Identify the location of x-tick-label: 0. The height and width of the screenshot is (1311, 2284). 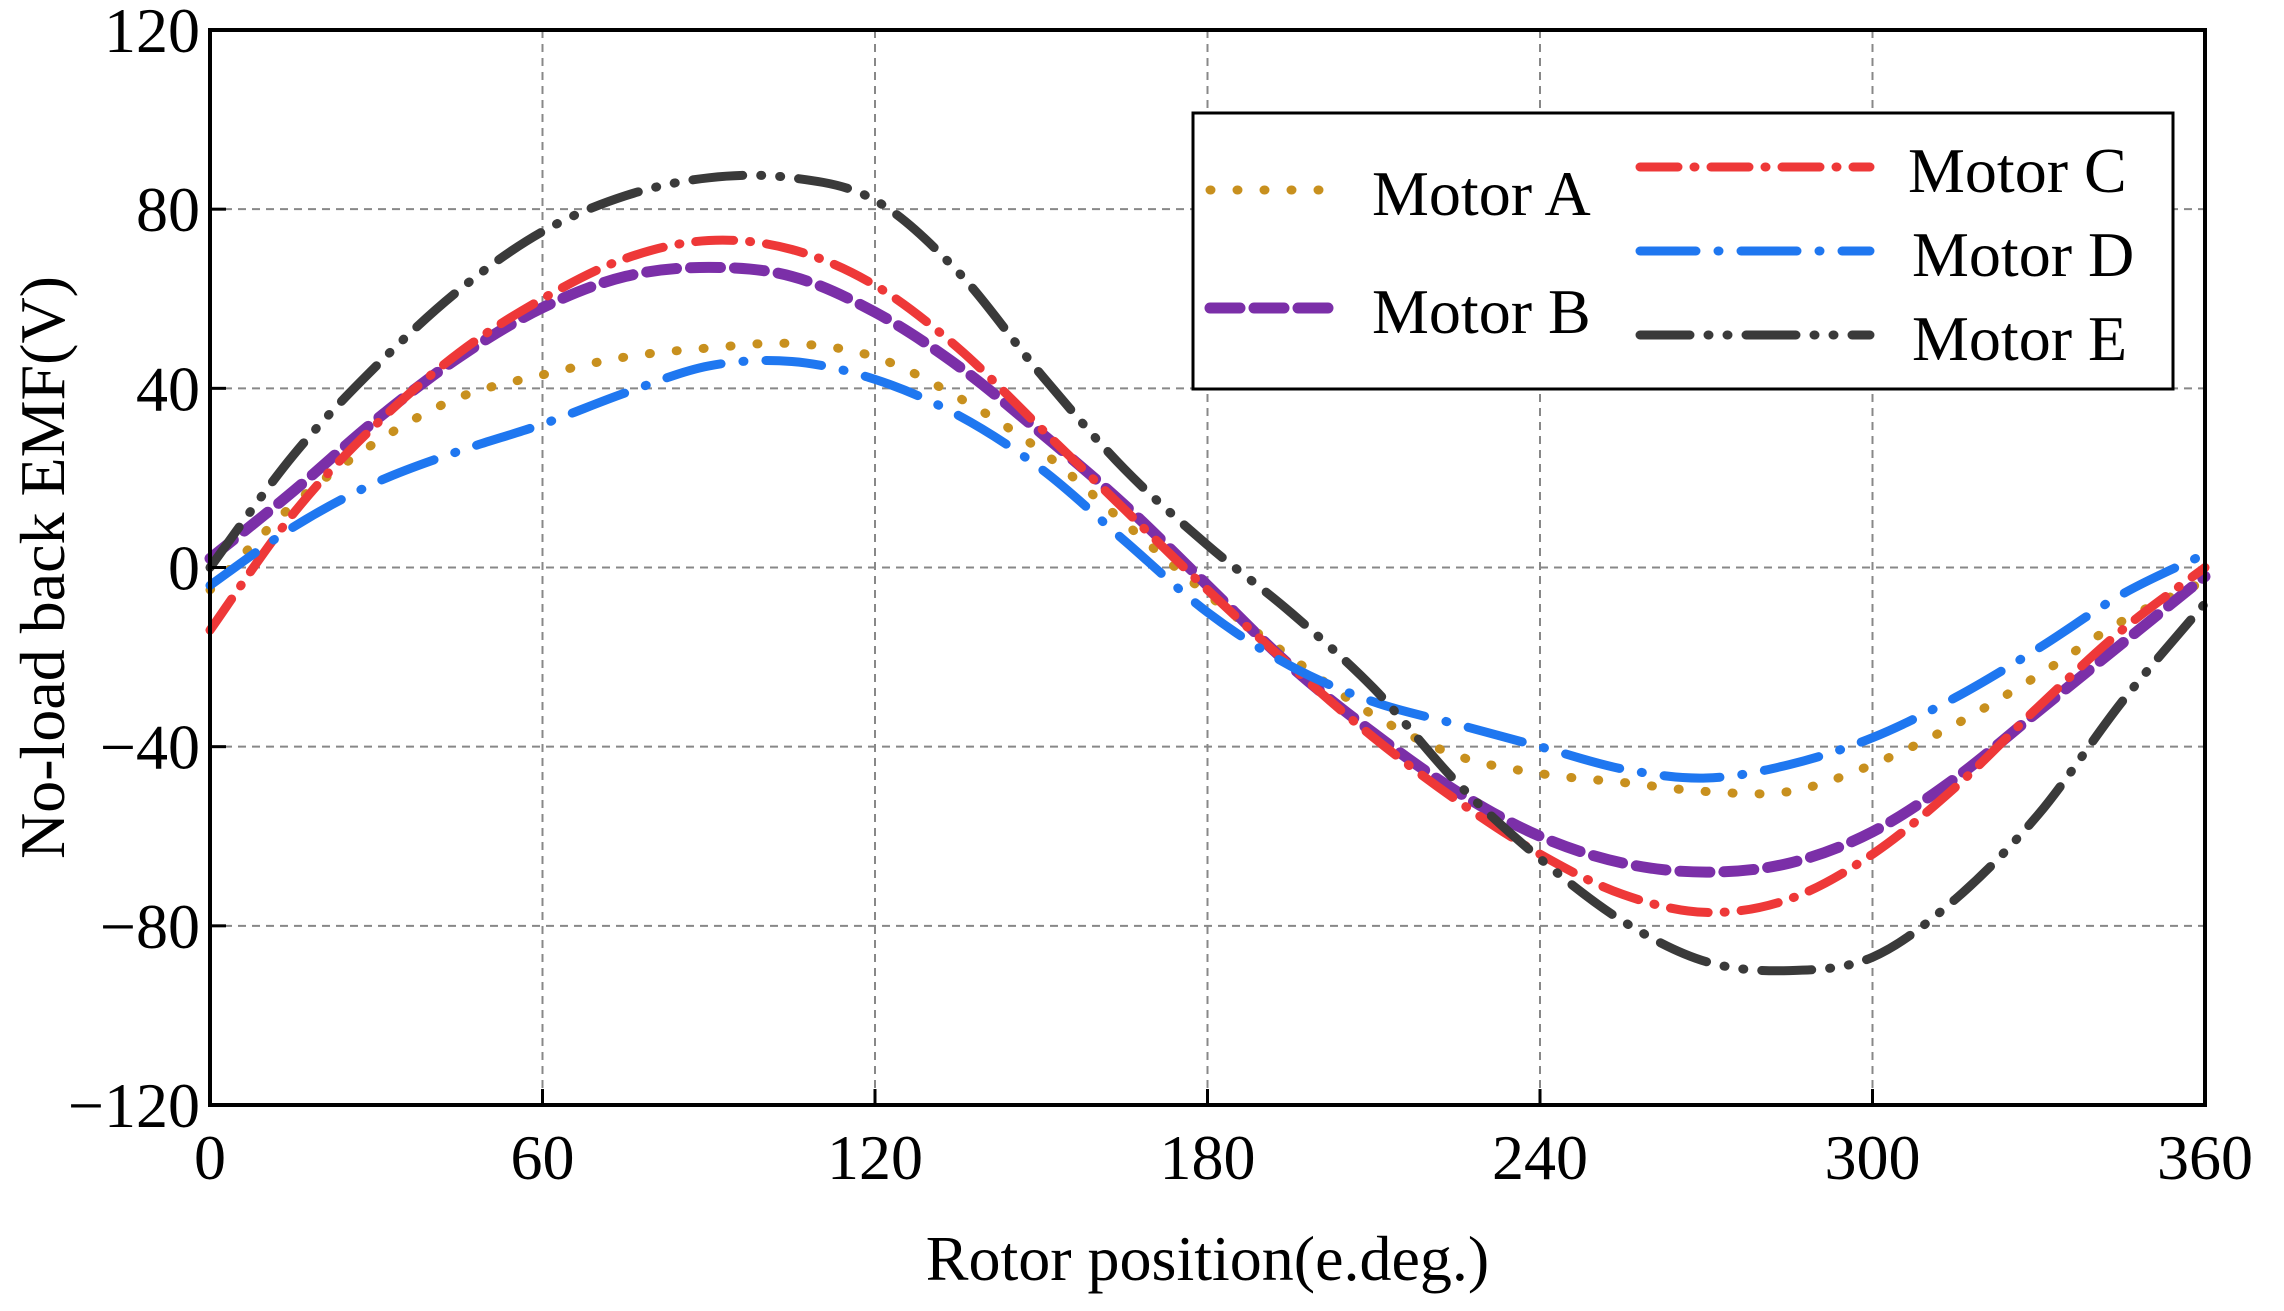
(210, 1157).